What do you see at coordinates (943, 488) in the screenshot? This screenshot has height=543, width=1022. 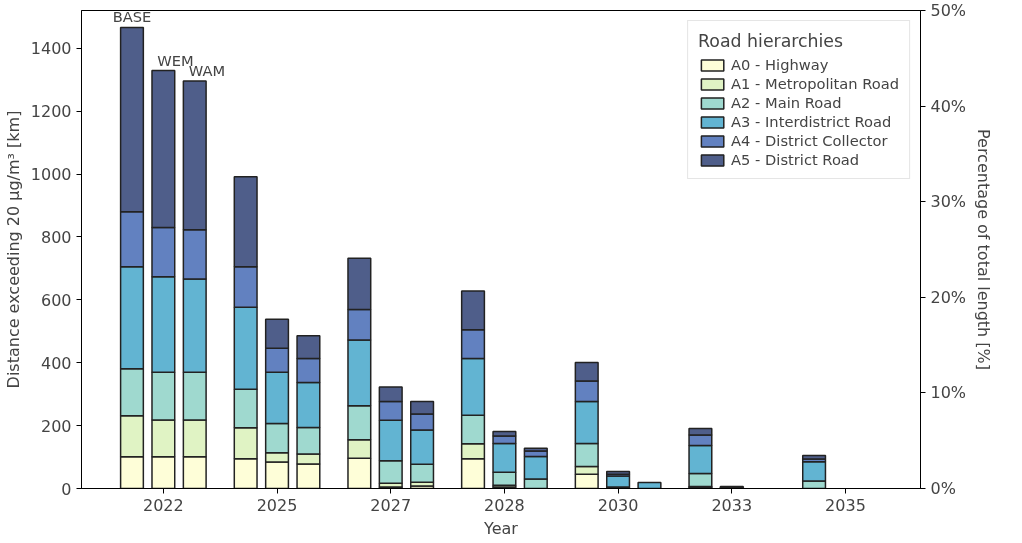 I see `y2-tick-label: 0%` at bounding box center [943, 488].